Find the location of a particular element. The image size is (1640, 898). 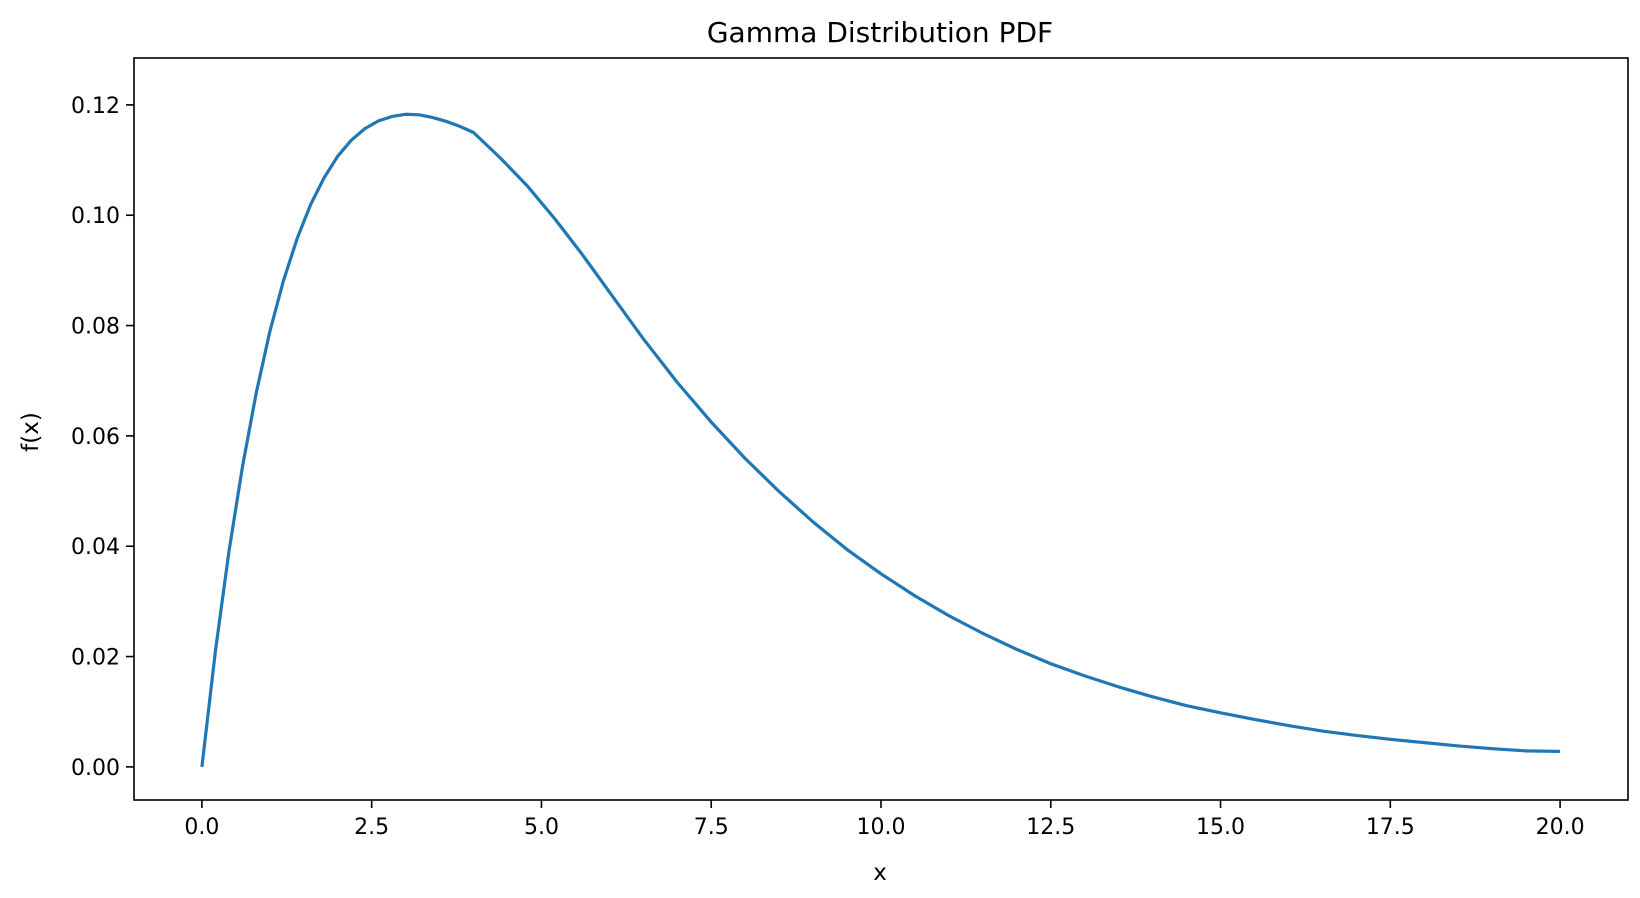

y-tick-label: 0.00 is located at coordinates (95, 768).